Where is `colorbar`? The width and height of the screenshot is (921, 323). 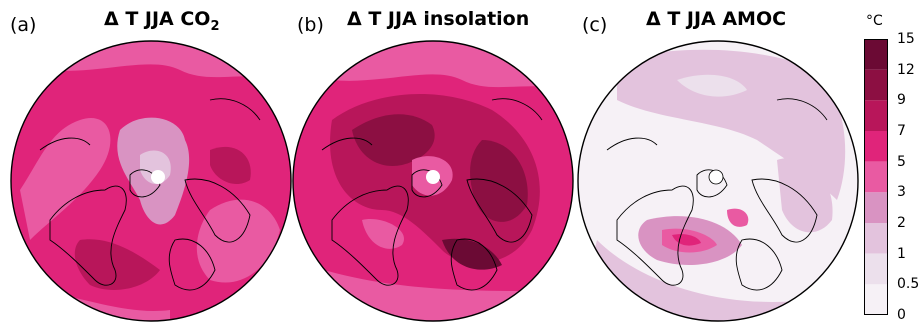
colorbar is located at coordinates (876, 177).